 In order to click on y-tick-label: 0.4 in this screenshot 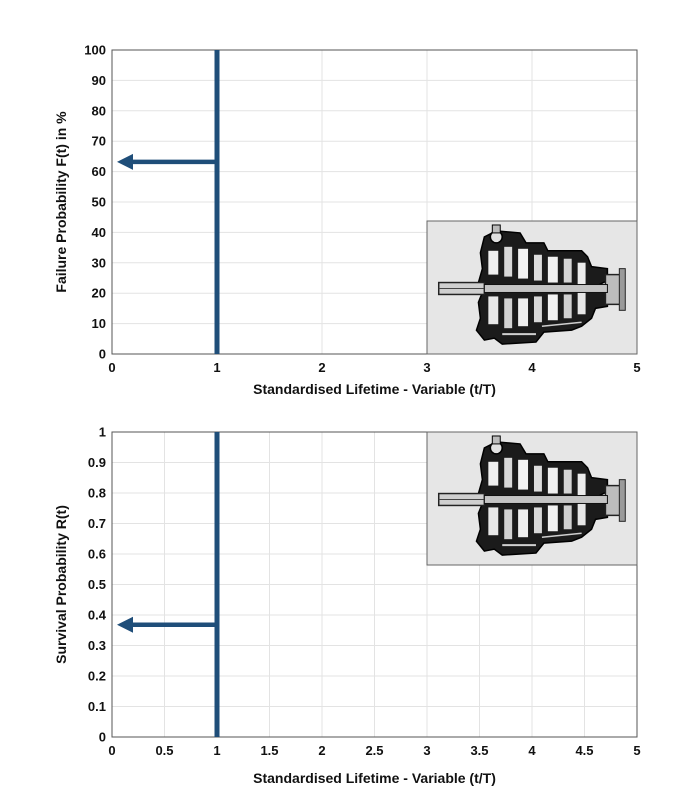, I will do `click(97, 615)`.